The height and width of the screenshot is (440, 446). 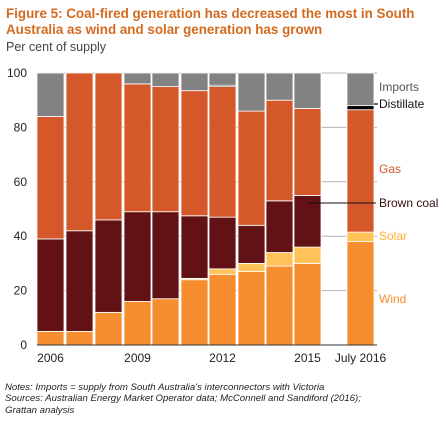 What do you see at coordinates (307, 358) in the screenshot?
I see `x-tick-label: 2015` at bounding box center [307, 358].